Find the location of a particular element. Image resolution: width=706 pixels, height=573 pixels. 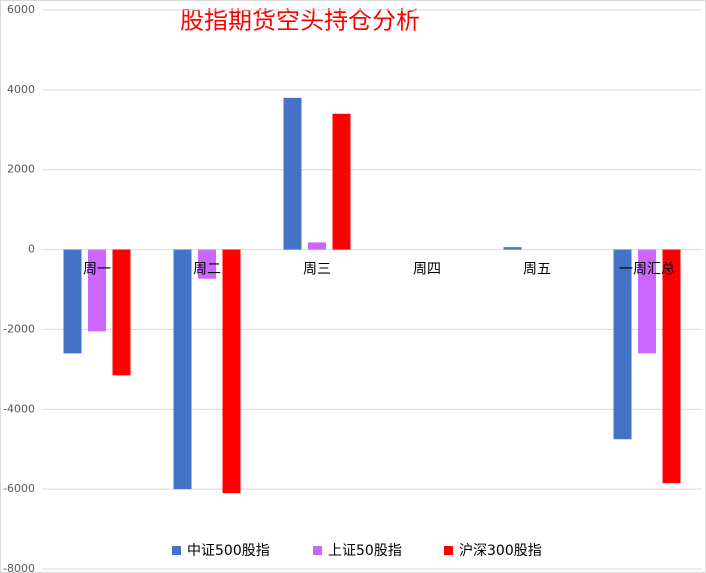

y-tick-label: -6000 is located at coordinates (19, 488).